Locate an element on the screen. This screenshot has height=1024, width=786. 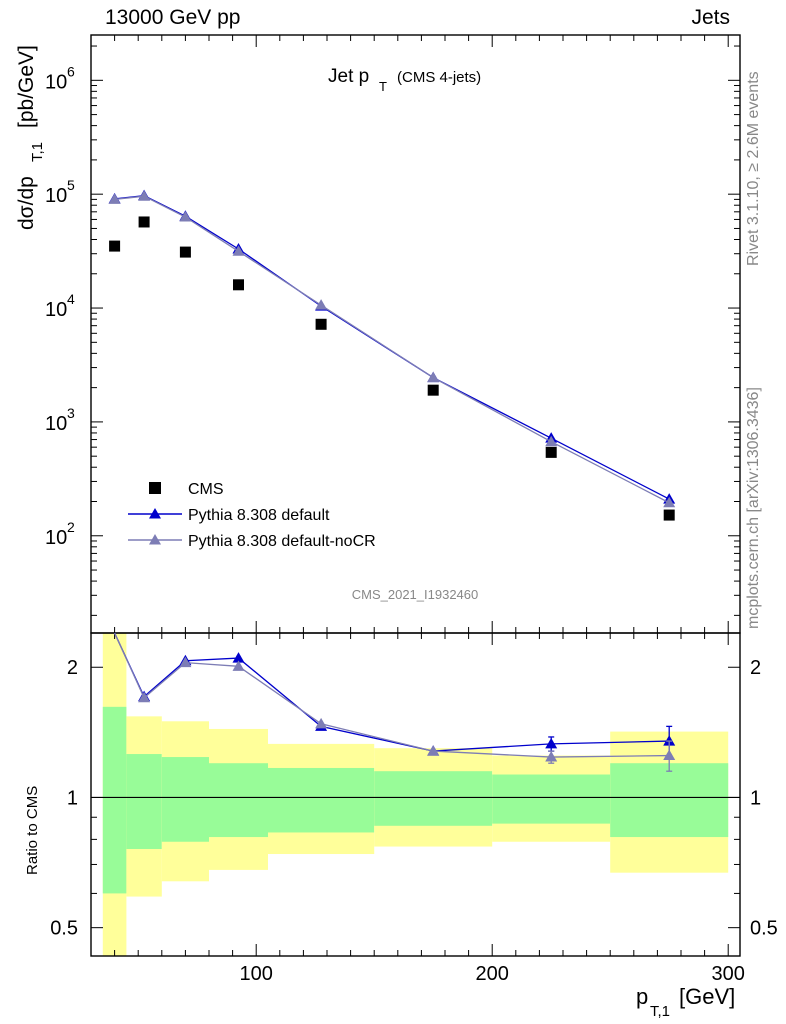
y-tick-label-exponent: 3 is located at coordinates (71, 413).